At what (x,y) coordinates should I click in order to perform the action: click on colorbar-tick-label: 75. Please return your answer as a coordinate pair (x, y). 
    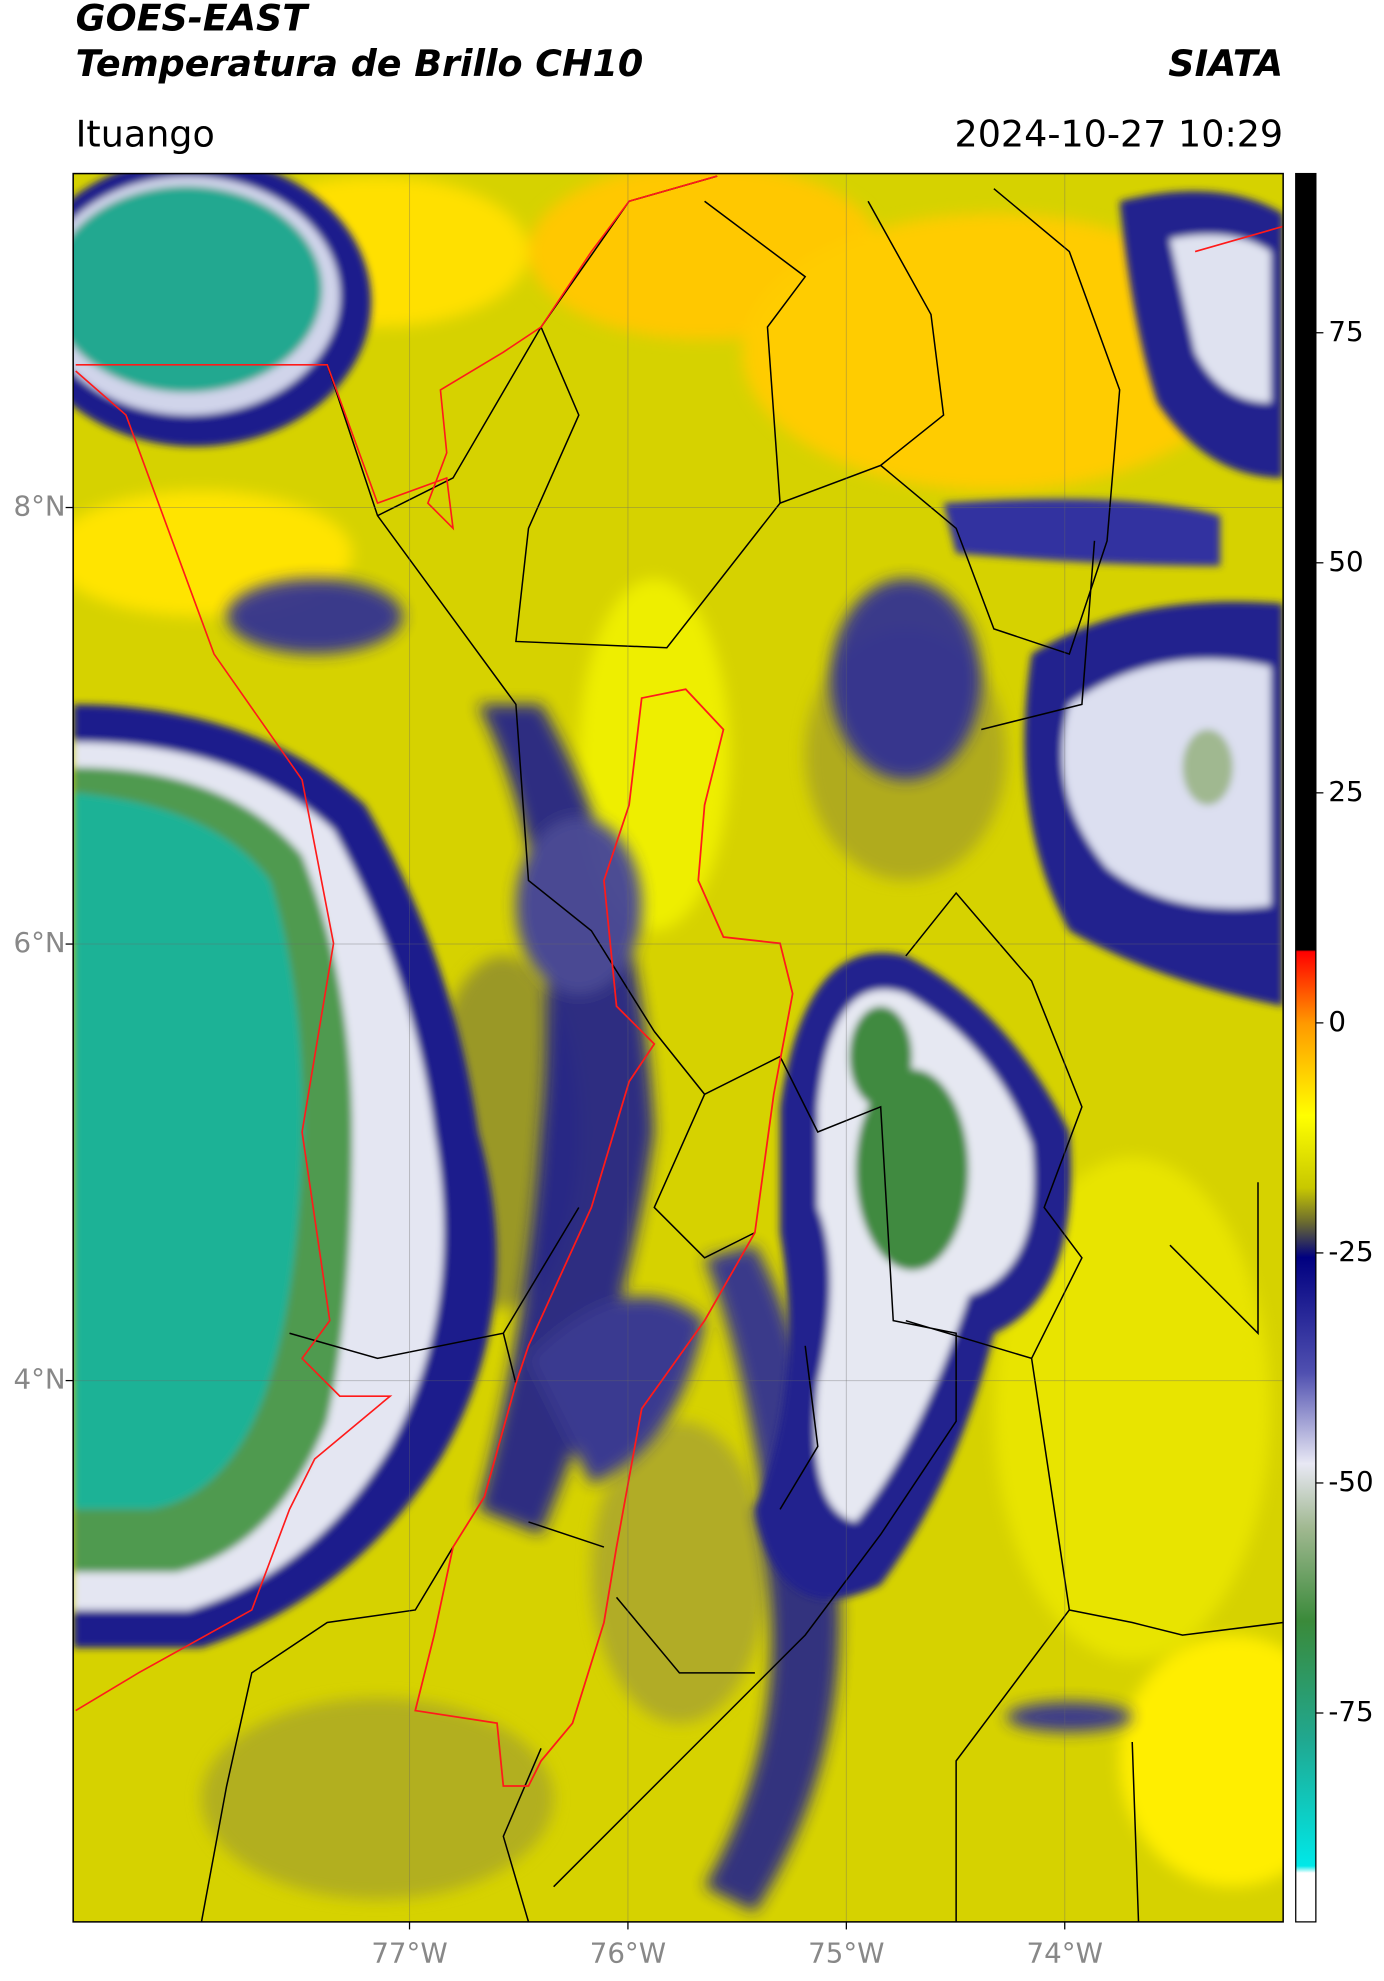
    Looking at the image, I should click on (1345, 331).